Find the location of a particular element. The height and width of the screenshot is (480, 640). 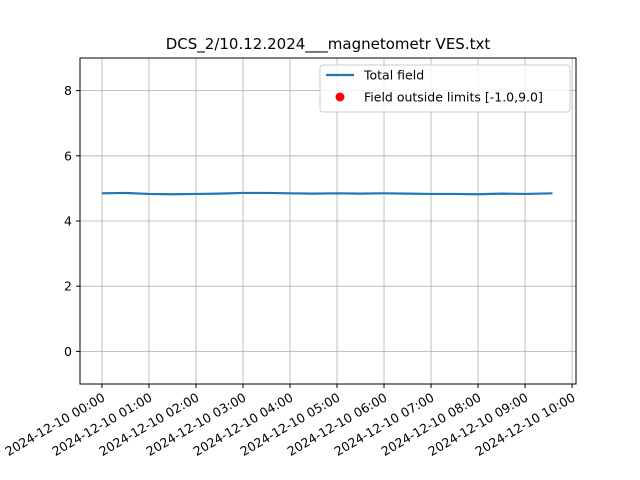

legend-label: Field outside limits [-1.0,9.0] is located at coordinates (453, 97).